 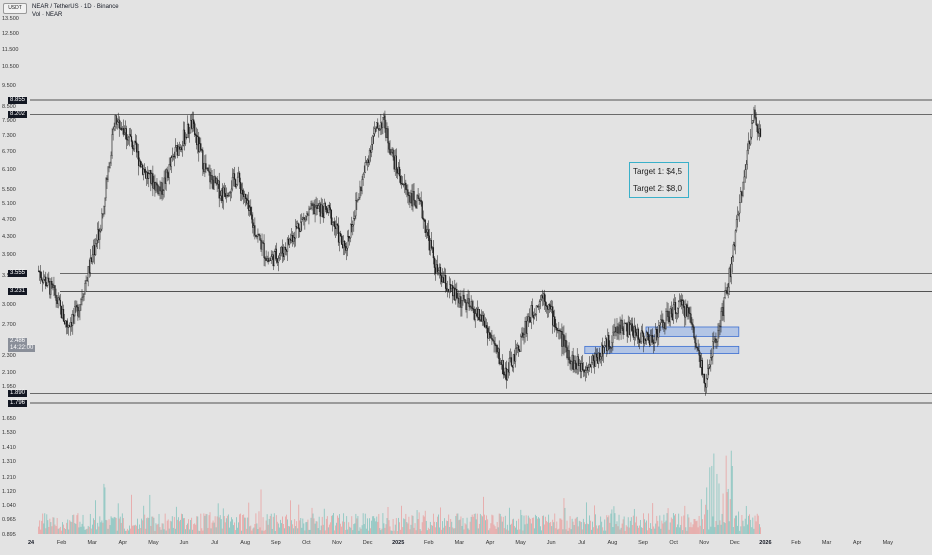 I want to click on price-tick-label: 0.965, so click(x=9, y=520).